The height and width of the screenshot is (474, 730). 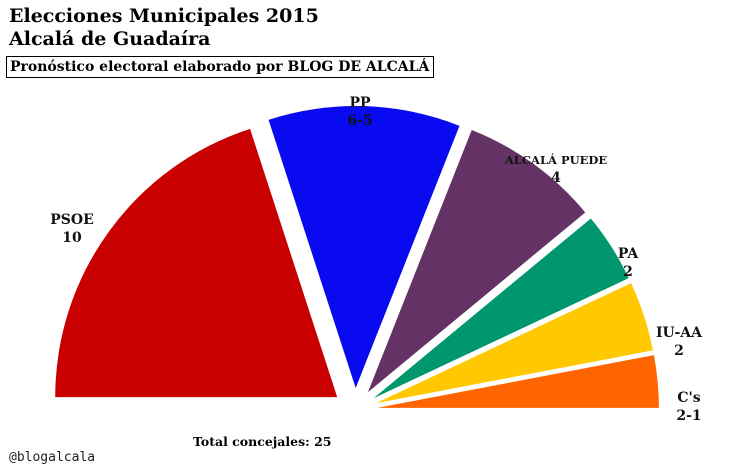 What do you see at coordinates (164, 16) in the screenshot?
I see `chart-title: Elecciones Municipales 2015` at bounding box center [164, 16].